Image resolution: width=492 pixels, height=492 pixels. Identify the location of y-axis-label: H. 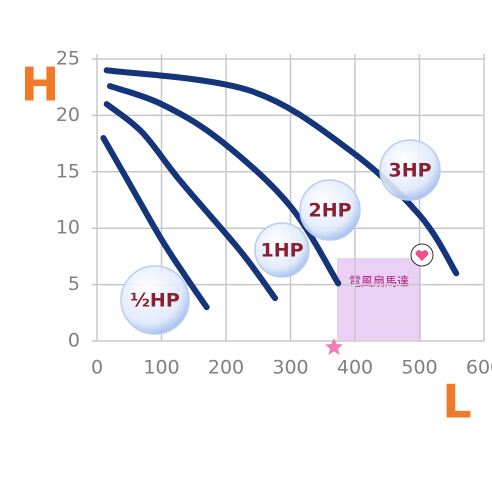
(40, 85).